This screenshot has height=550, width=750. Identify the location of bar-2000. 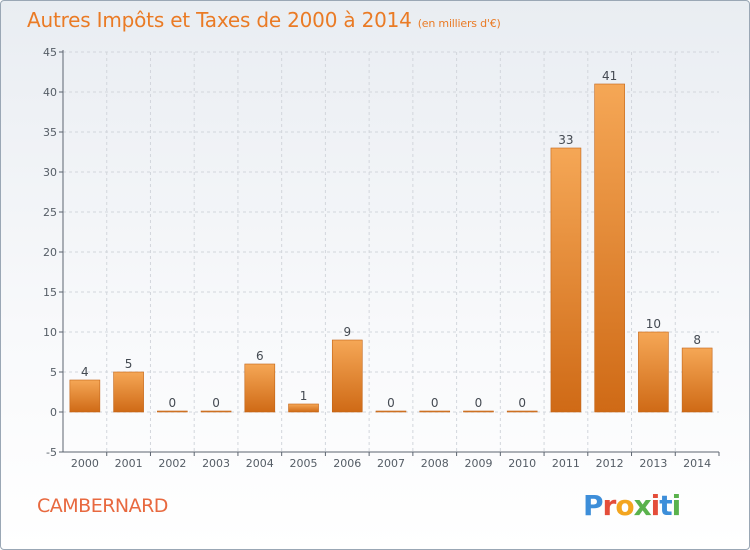
(85, 396).